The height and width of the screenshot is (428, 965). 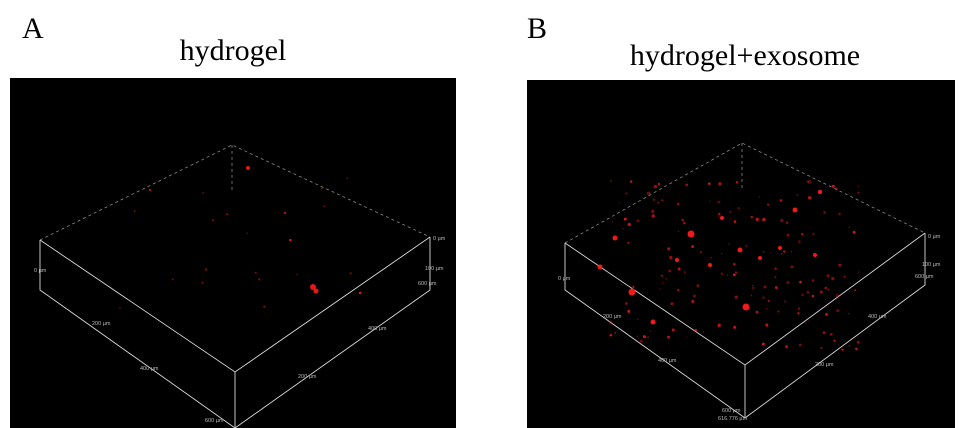 What do you see at coordinates (733, 419) in the screenshot?
I see `axis-label: 616.776 µm` at bounding box center [733, 419].